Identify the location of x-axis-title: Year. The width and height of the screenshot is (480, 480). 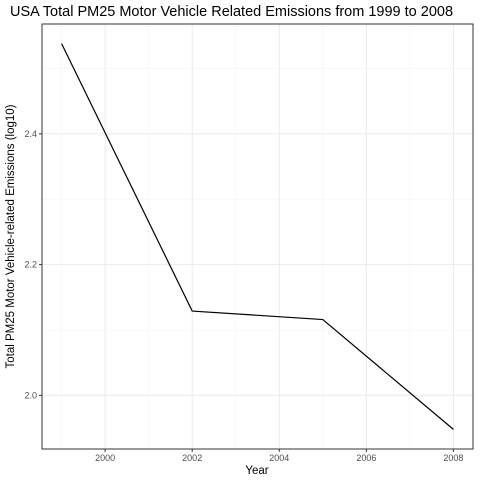
(256, 471).